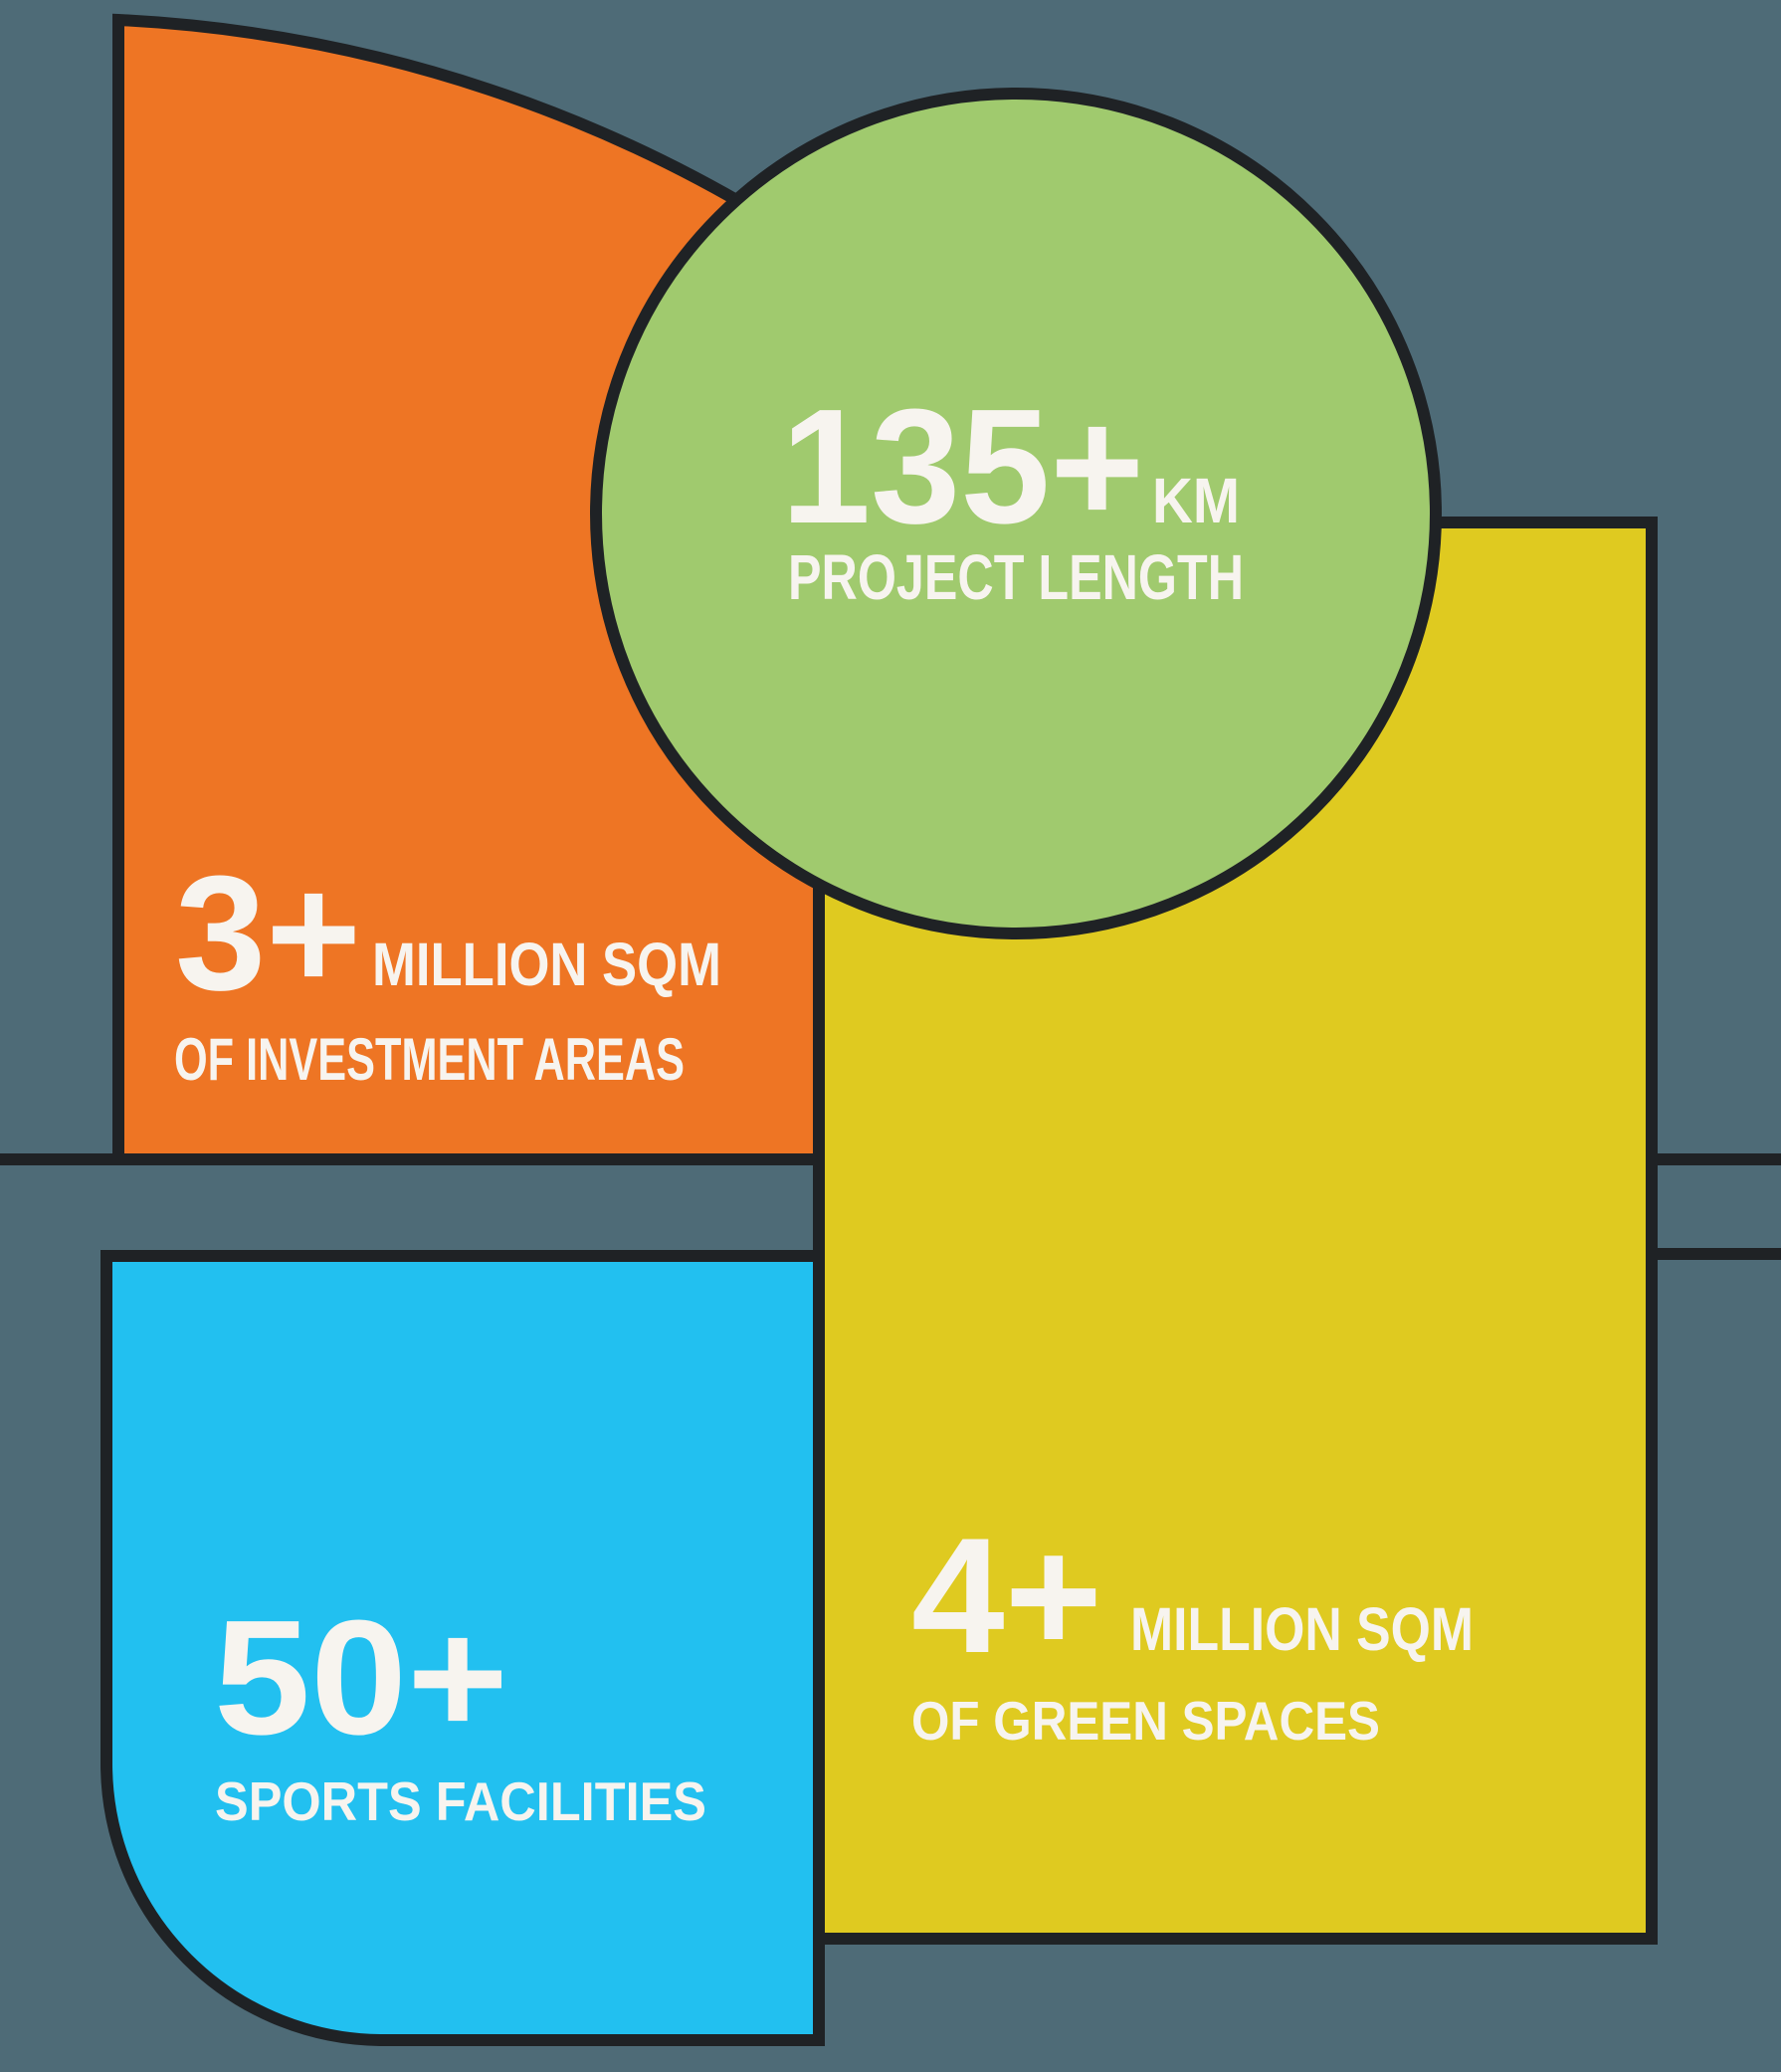 The image size is (1781, 2072). Describe the element at coordinates (268, 933) in the screenshot. I see `svg-text: 3+` at that location.